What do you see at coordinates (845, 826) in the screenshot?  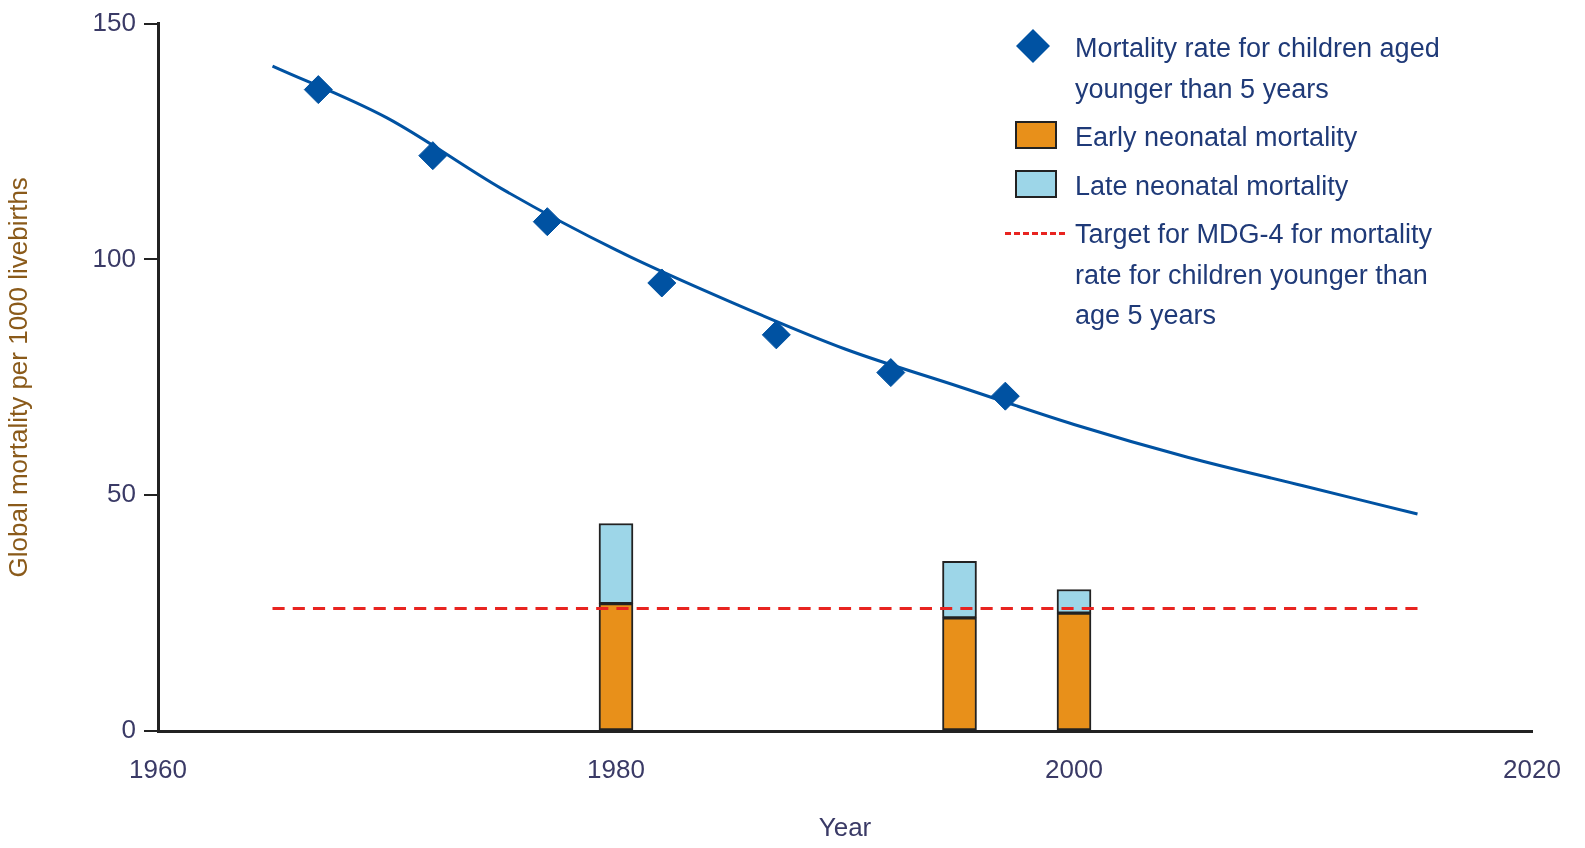 I see `x-axis-title: Year` at bounding box center [845, 826].